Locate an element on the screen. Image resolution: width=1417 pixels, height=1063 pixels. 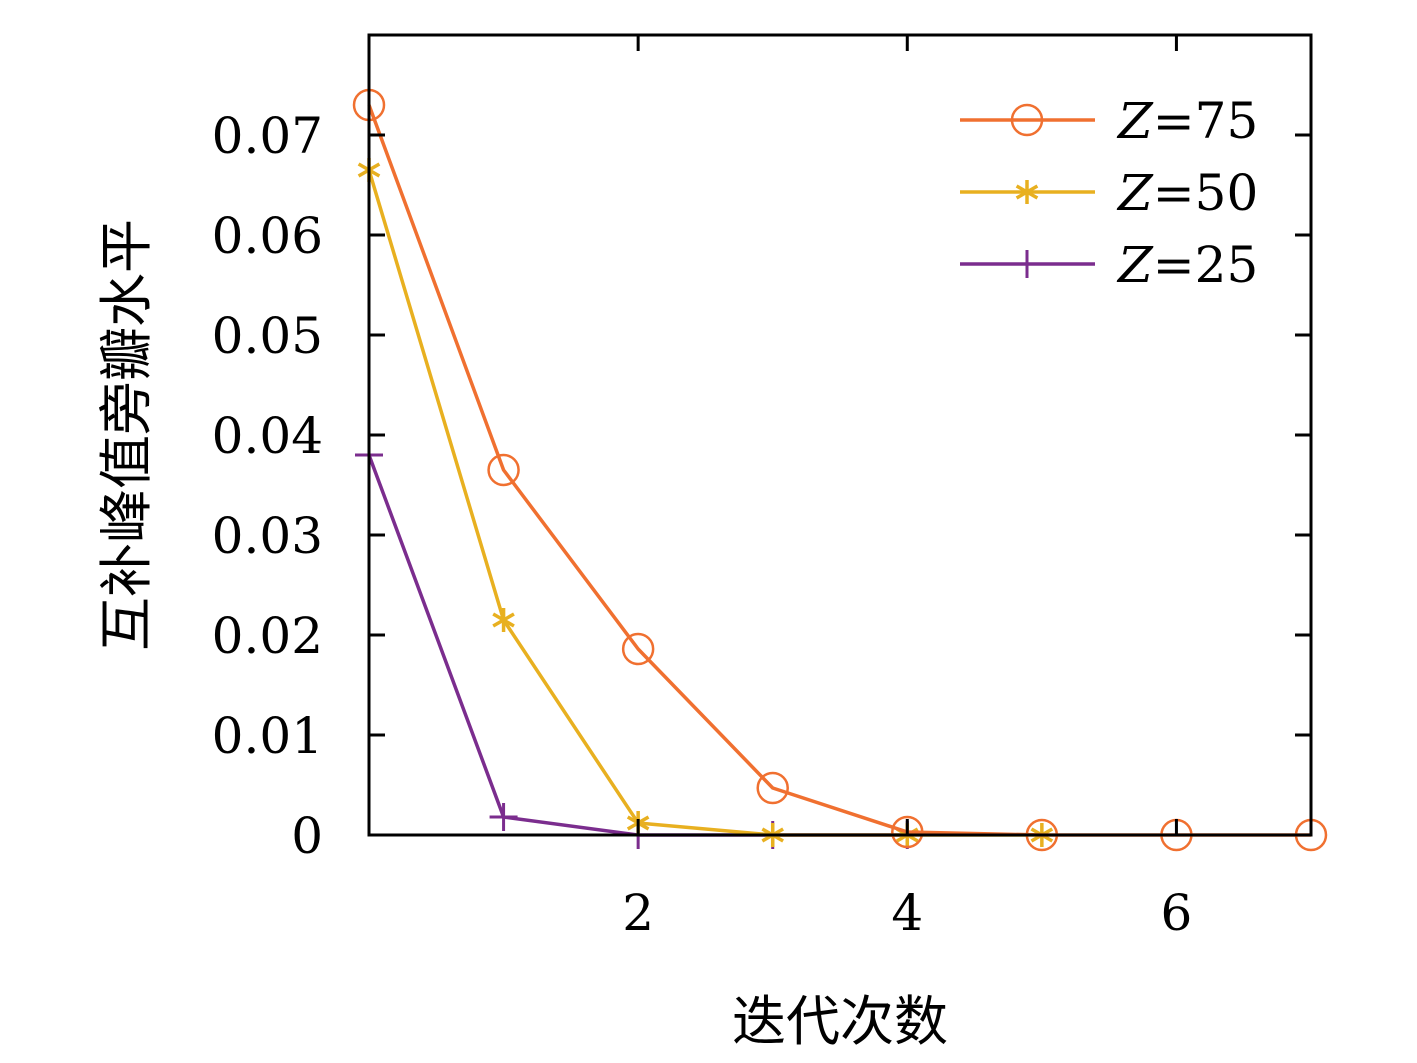
y-tick-label: 0.05 is located at coordinates (267, 336).